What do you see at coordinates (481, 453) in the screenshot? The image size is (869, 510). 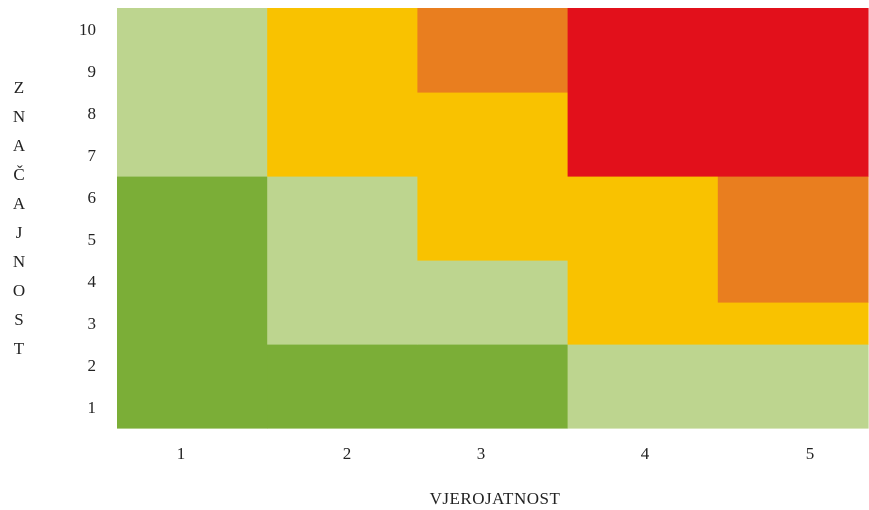 I see `x-tick-label: 3` at bounding box center [481, 453].